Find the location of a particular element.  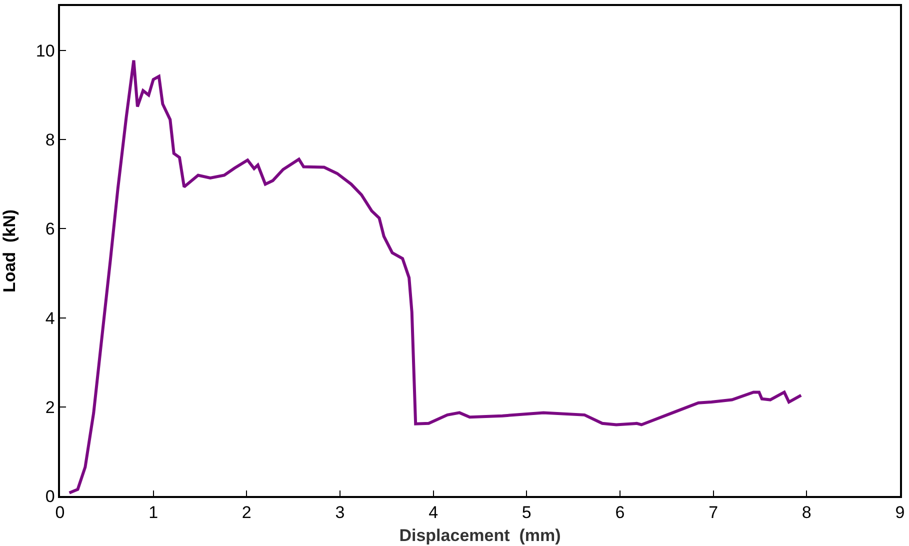

y-tick-label: 2 is located at coordinates (50, 407).